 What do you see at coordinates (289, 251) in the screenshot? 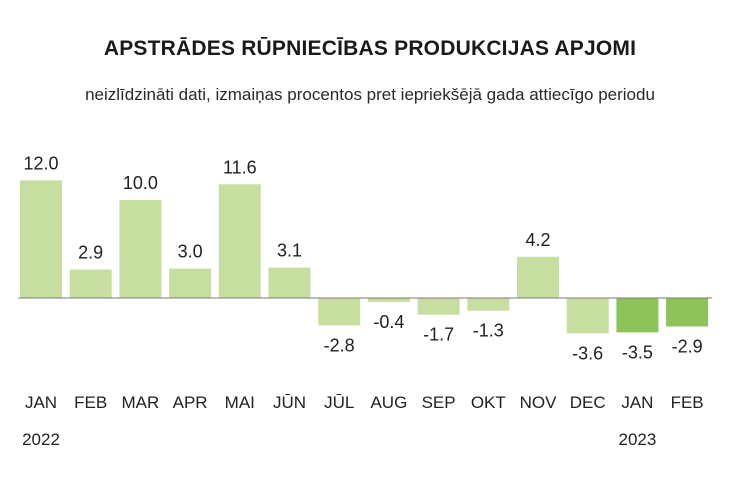
I see `data-label: 3.1` at bounding box center [289, 251].